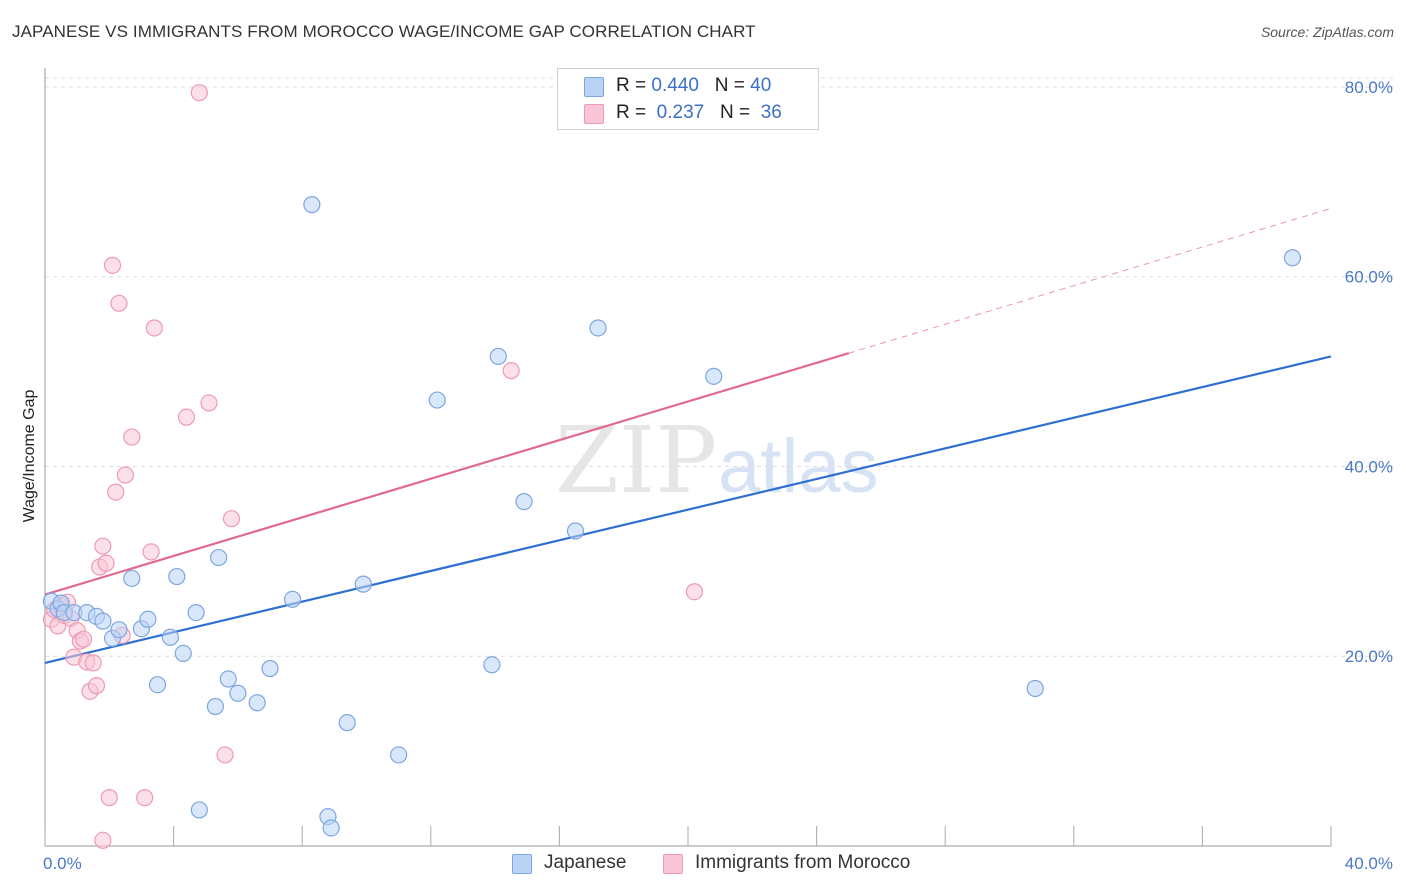  Describe the element at coordinates (594, 87) in the screenshot. I see `japanese-swatch` at that location.